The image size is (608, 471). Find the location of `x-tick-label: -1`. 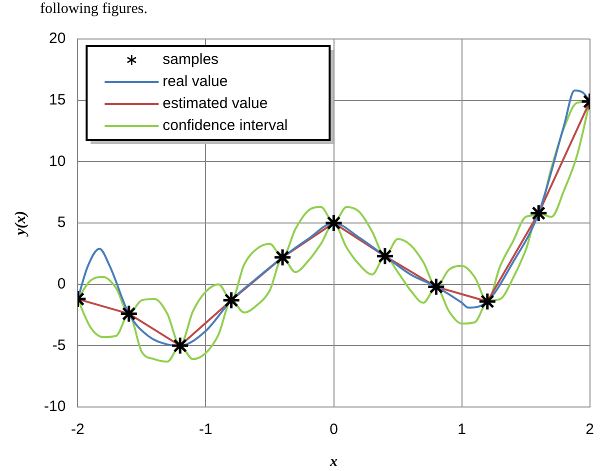

x-tick-label: -1 is located at coordinates (205, 429).